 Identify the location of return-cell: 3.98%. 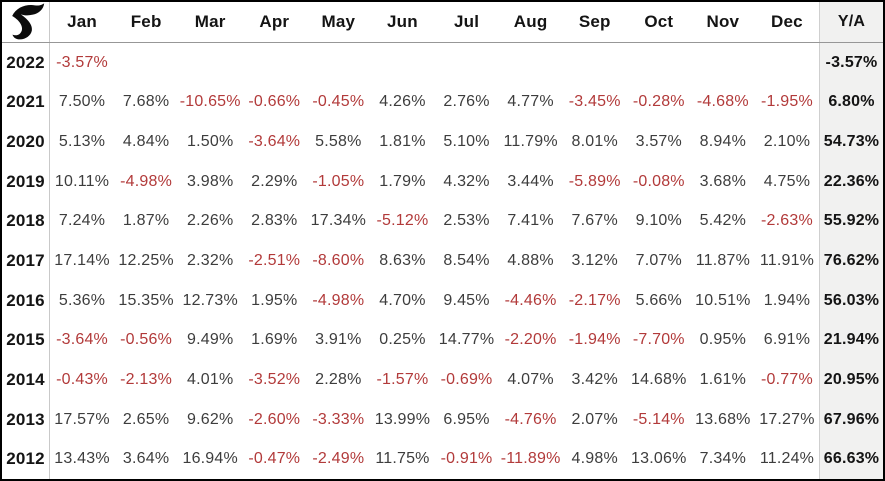
(210, 181).